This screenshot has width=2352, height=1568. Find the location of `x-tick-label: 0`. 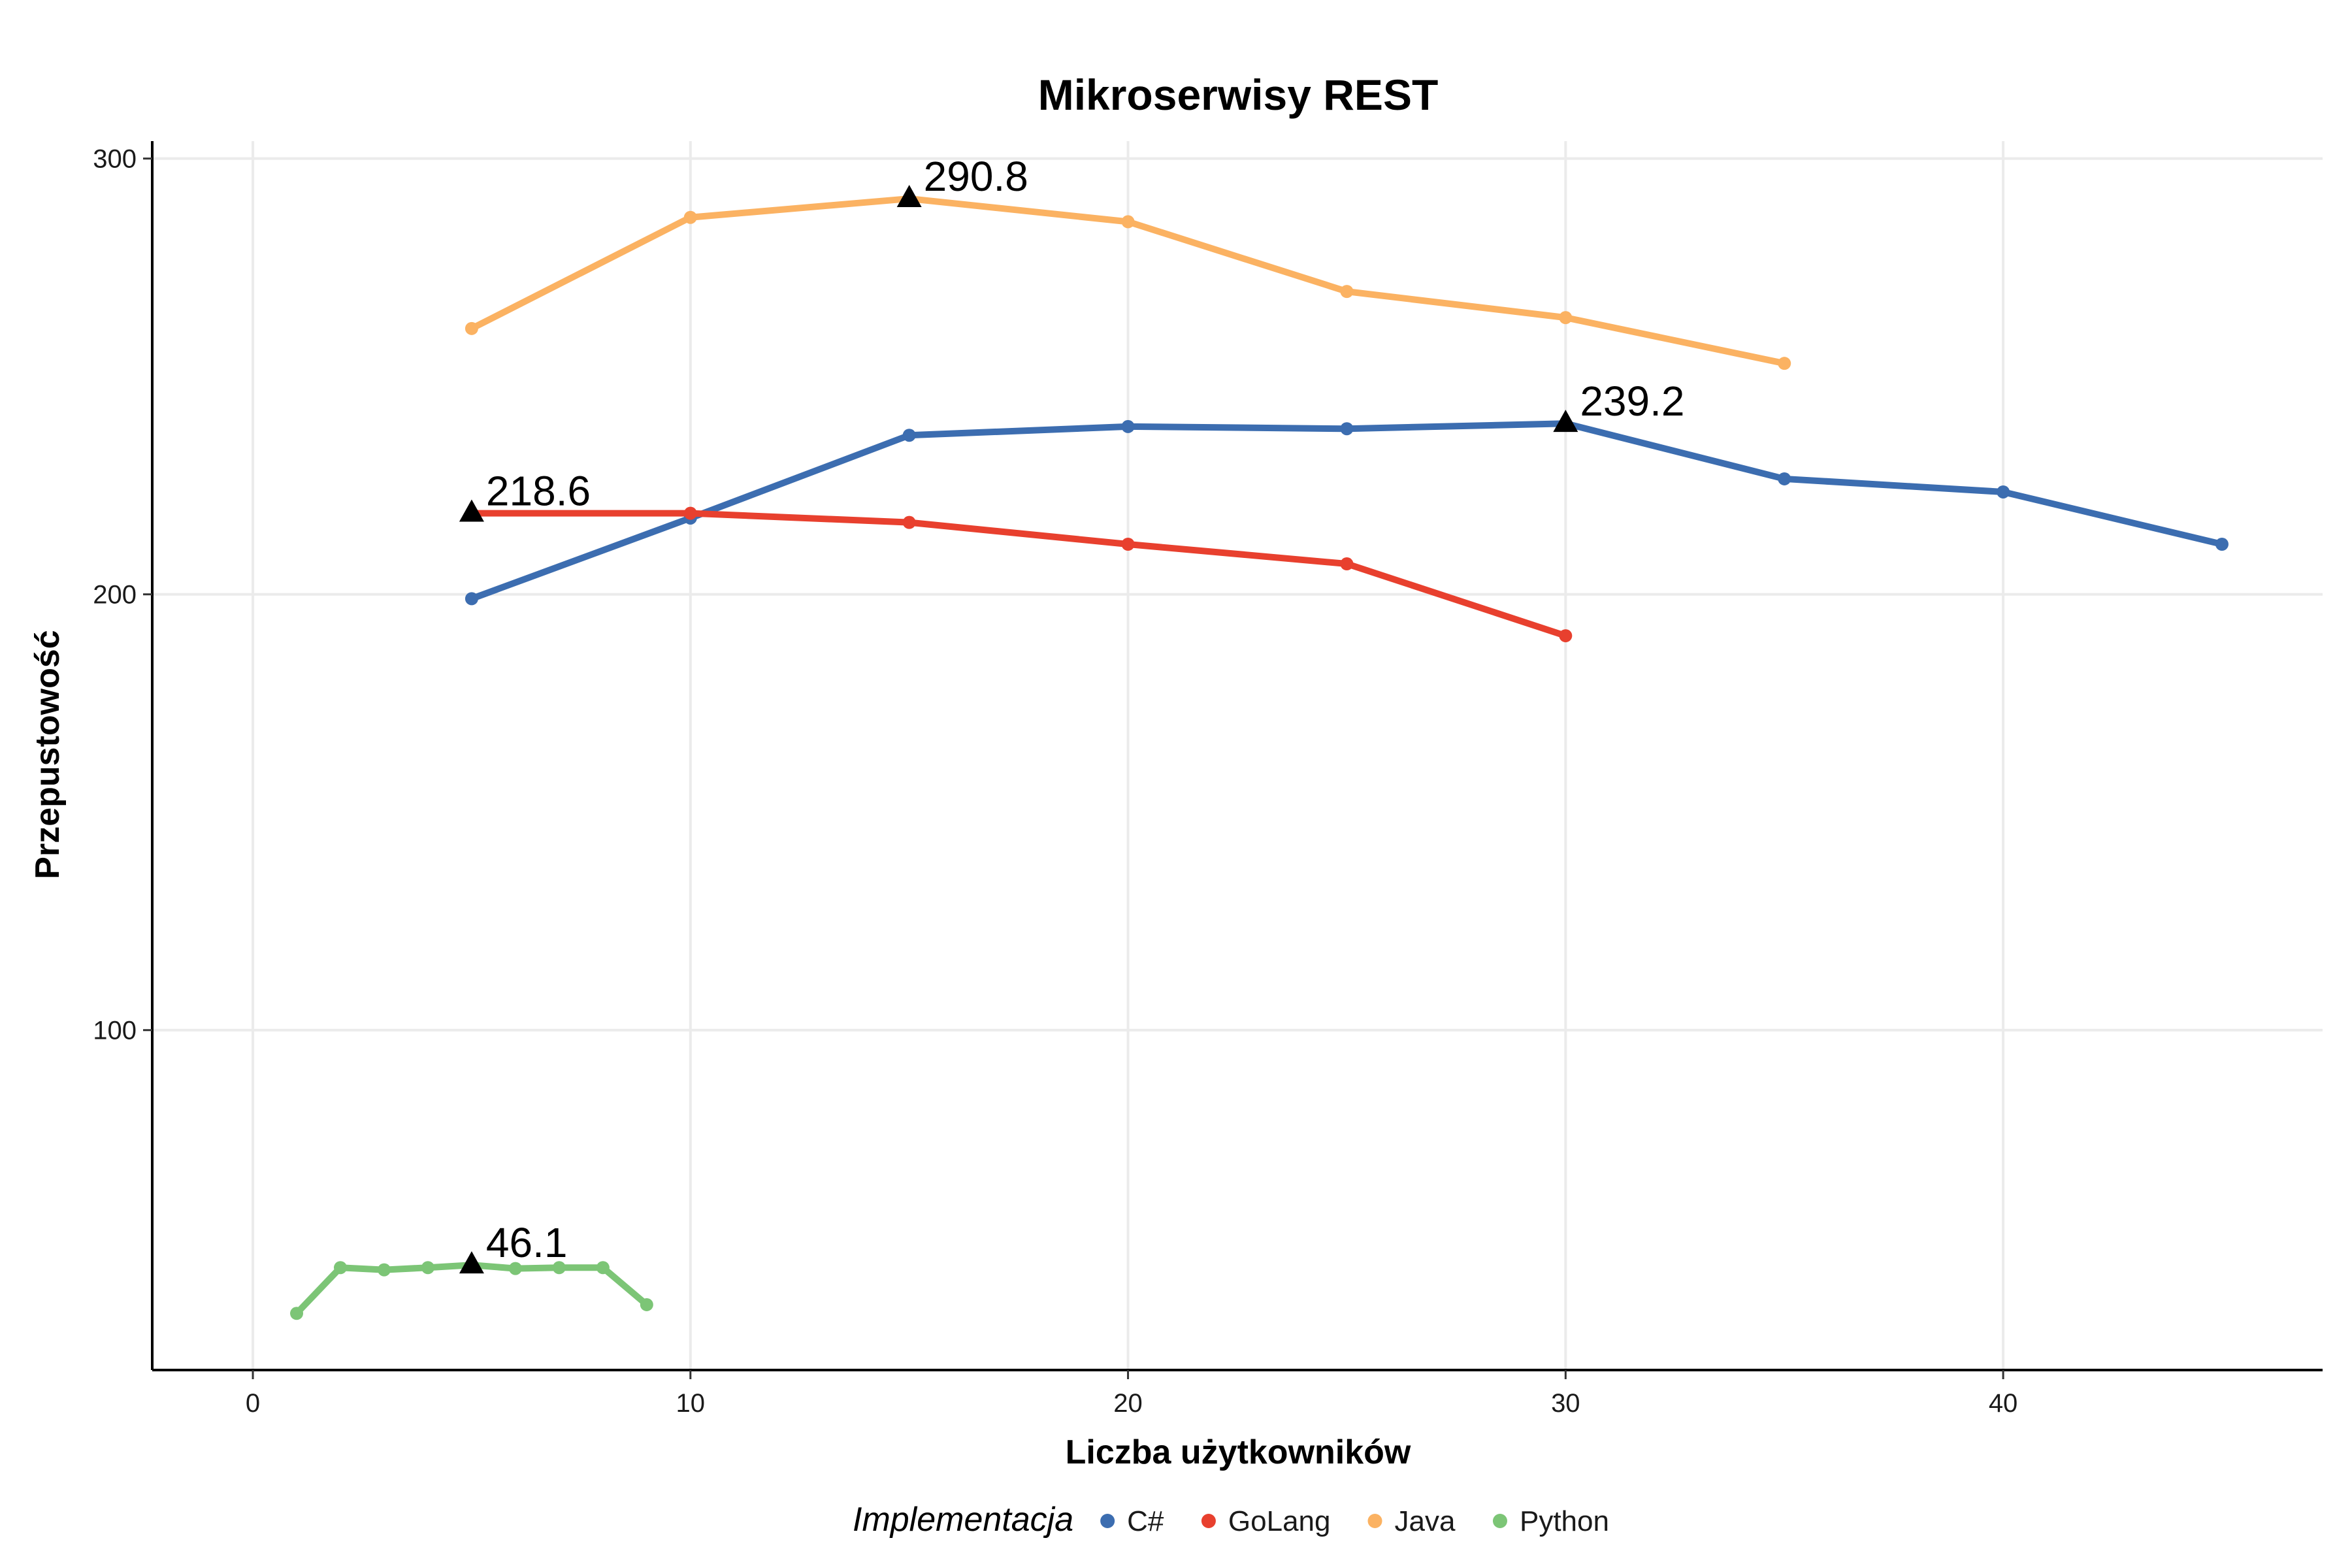

x-tick-label: 0 is located at coordinates (253, 1403).